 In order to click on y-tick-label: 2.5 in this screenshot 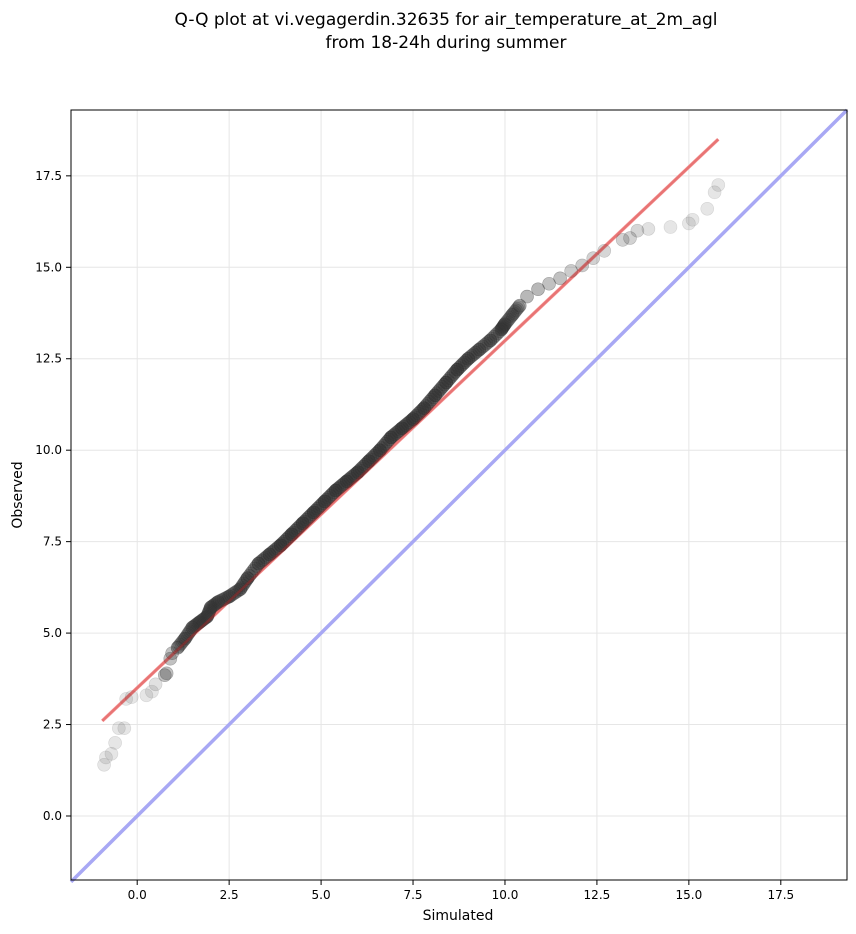, I will do `click(52, 725)`.